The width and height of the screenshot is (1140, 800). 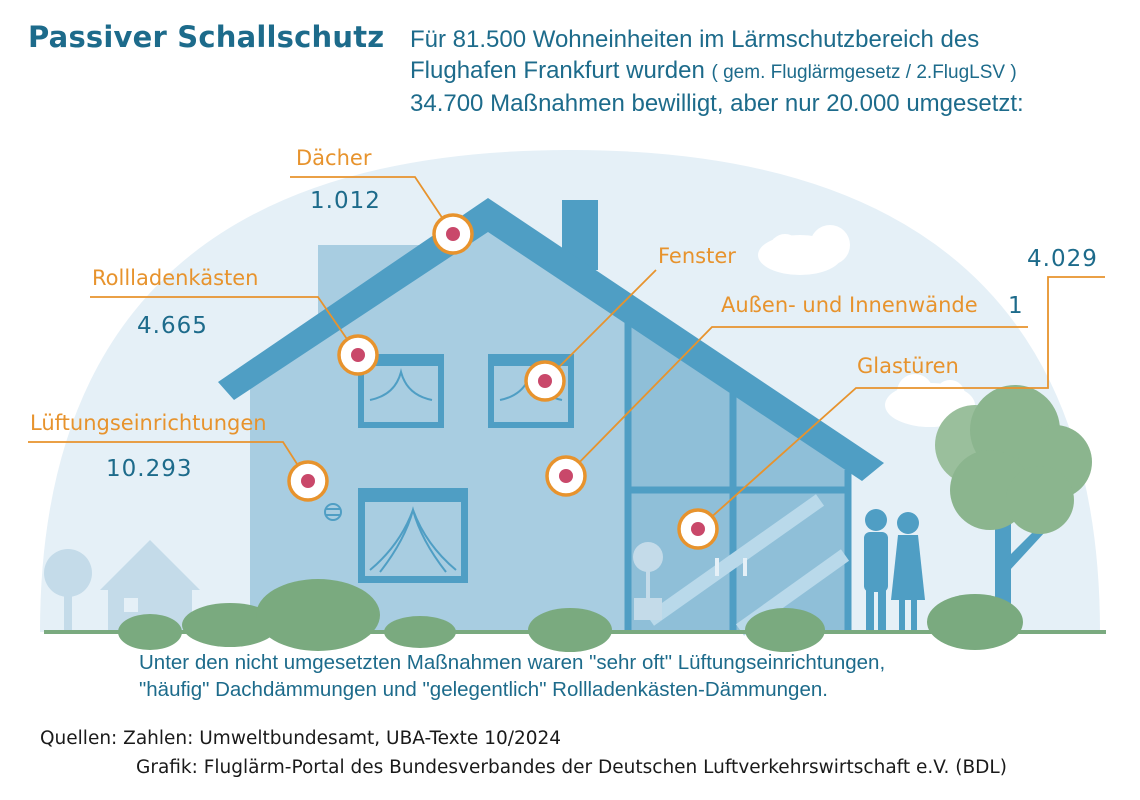 What do you see at coordinates (864, 72) in the screenshot?
I see `headline-legal-reference: ( gem. Fluglärmgesetz / 2.FlugLSV )` at bounding box center [864, 72].